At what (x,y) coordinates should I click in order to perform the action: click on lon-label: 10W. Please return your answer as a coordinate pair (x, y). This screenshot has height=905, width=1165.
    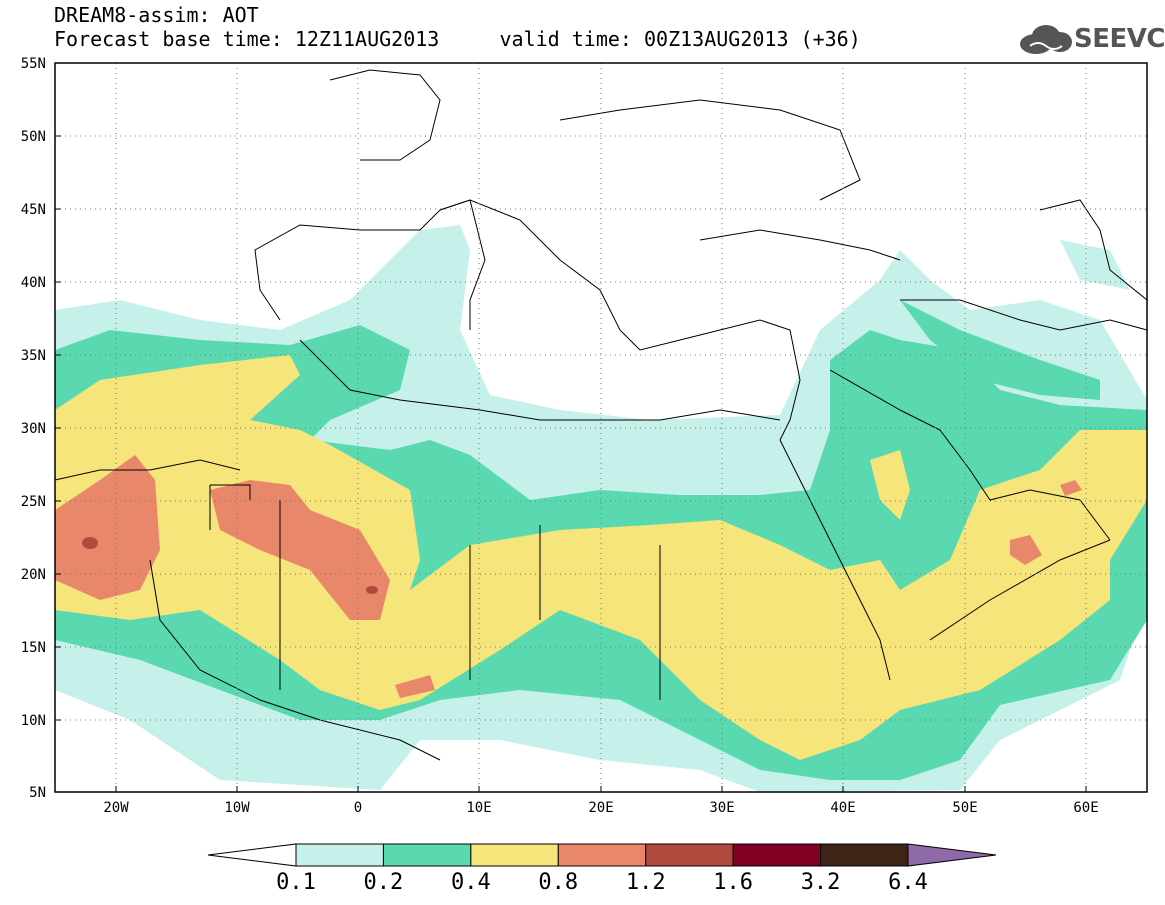
    Looking at the image, I should click on (237, 808).